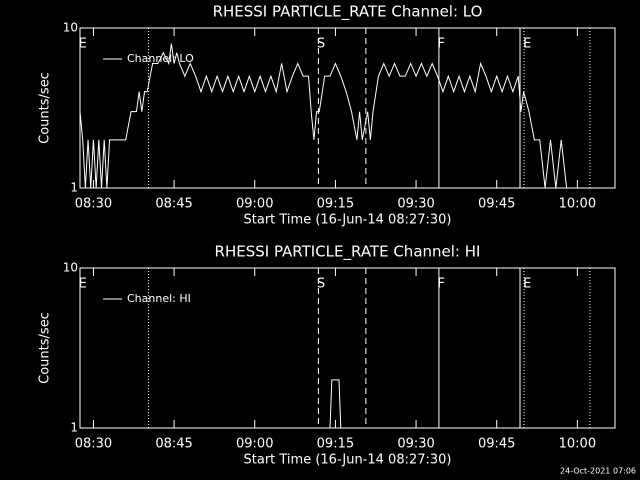 This screenshot has height=480, width=640. I want to click on chart-title: RHESSI PARTICLE_RATE Channel: HI, so click(348, 252).